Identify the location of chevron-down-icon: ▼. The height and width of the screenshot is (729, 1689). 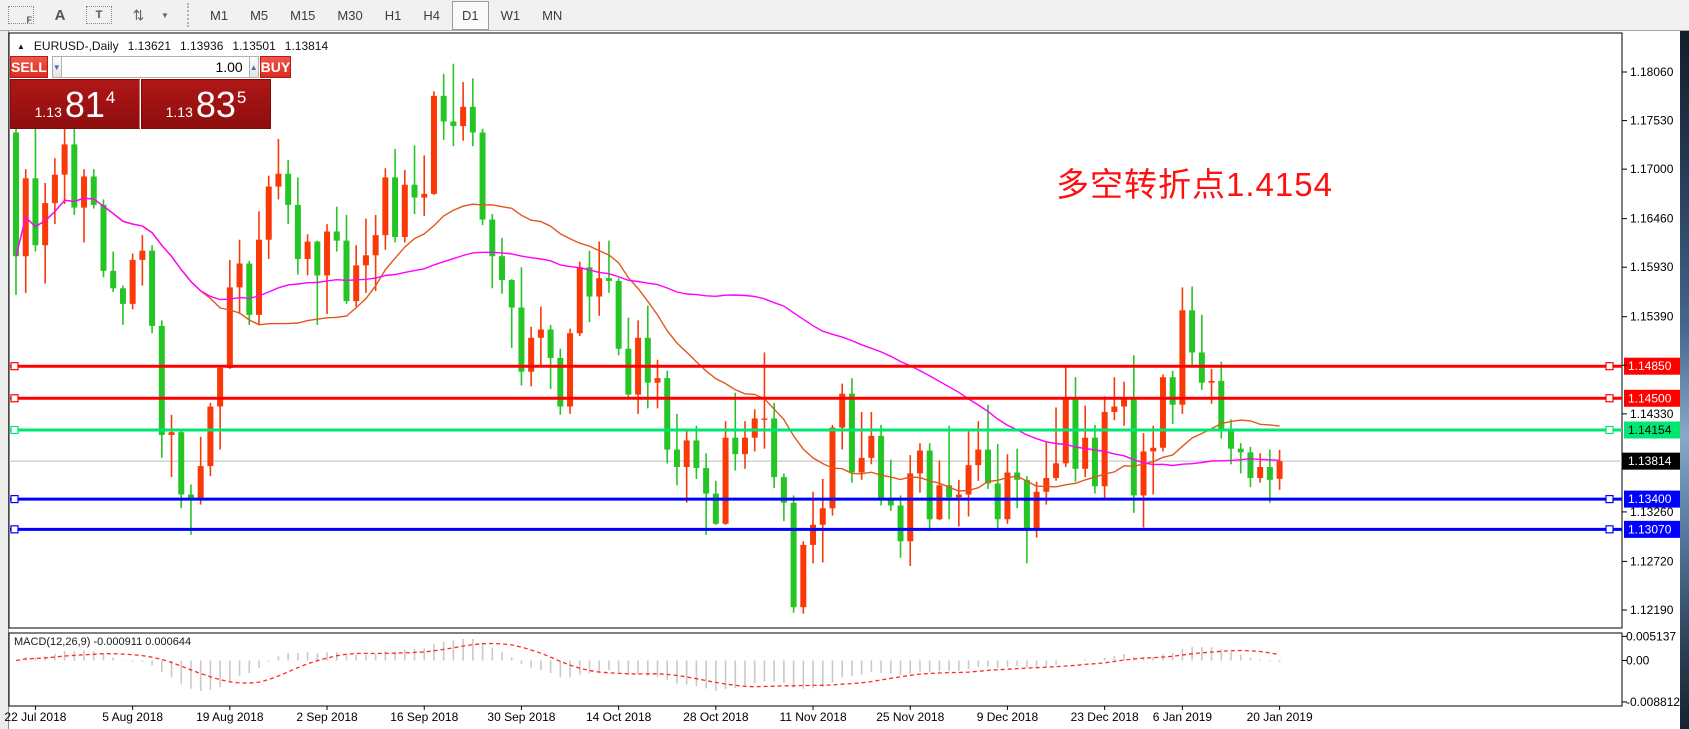
(165, 15).